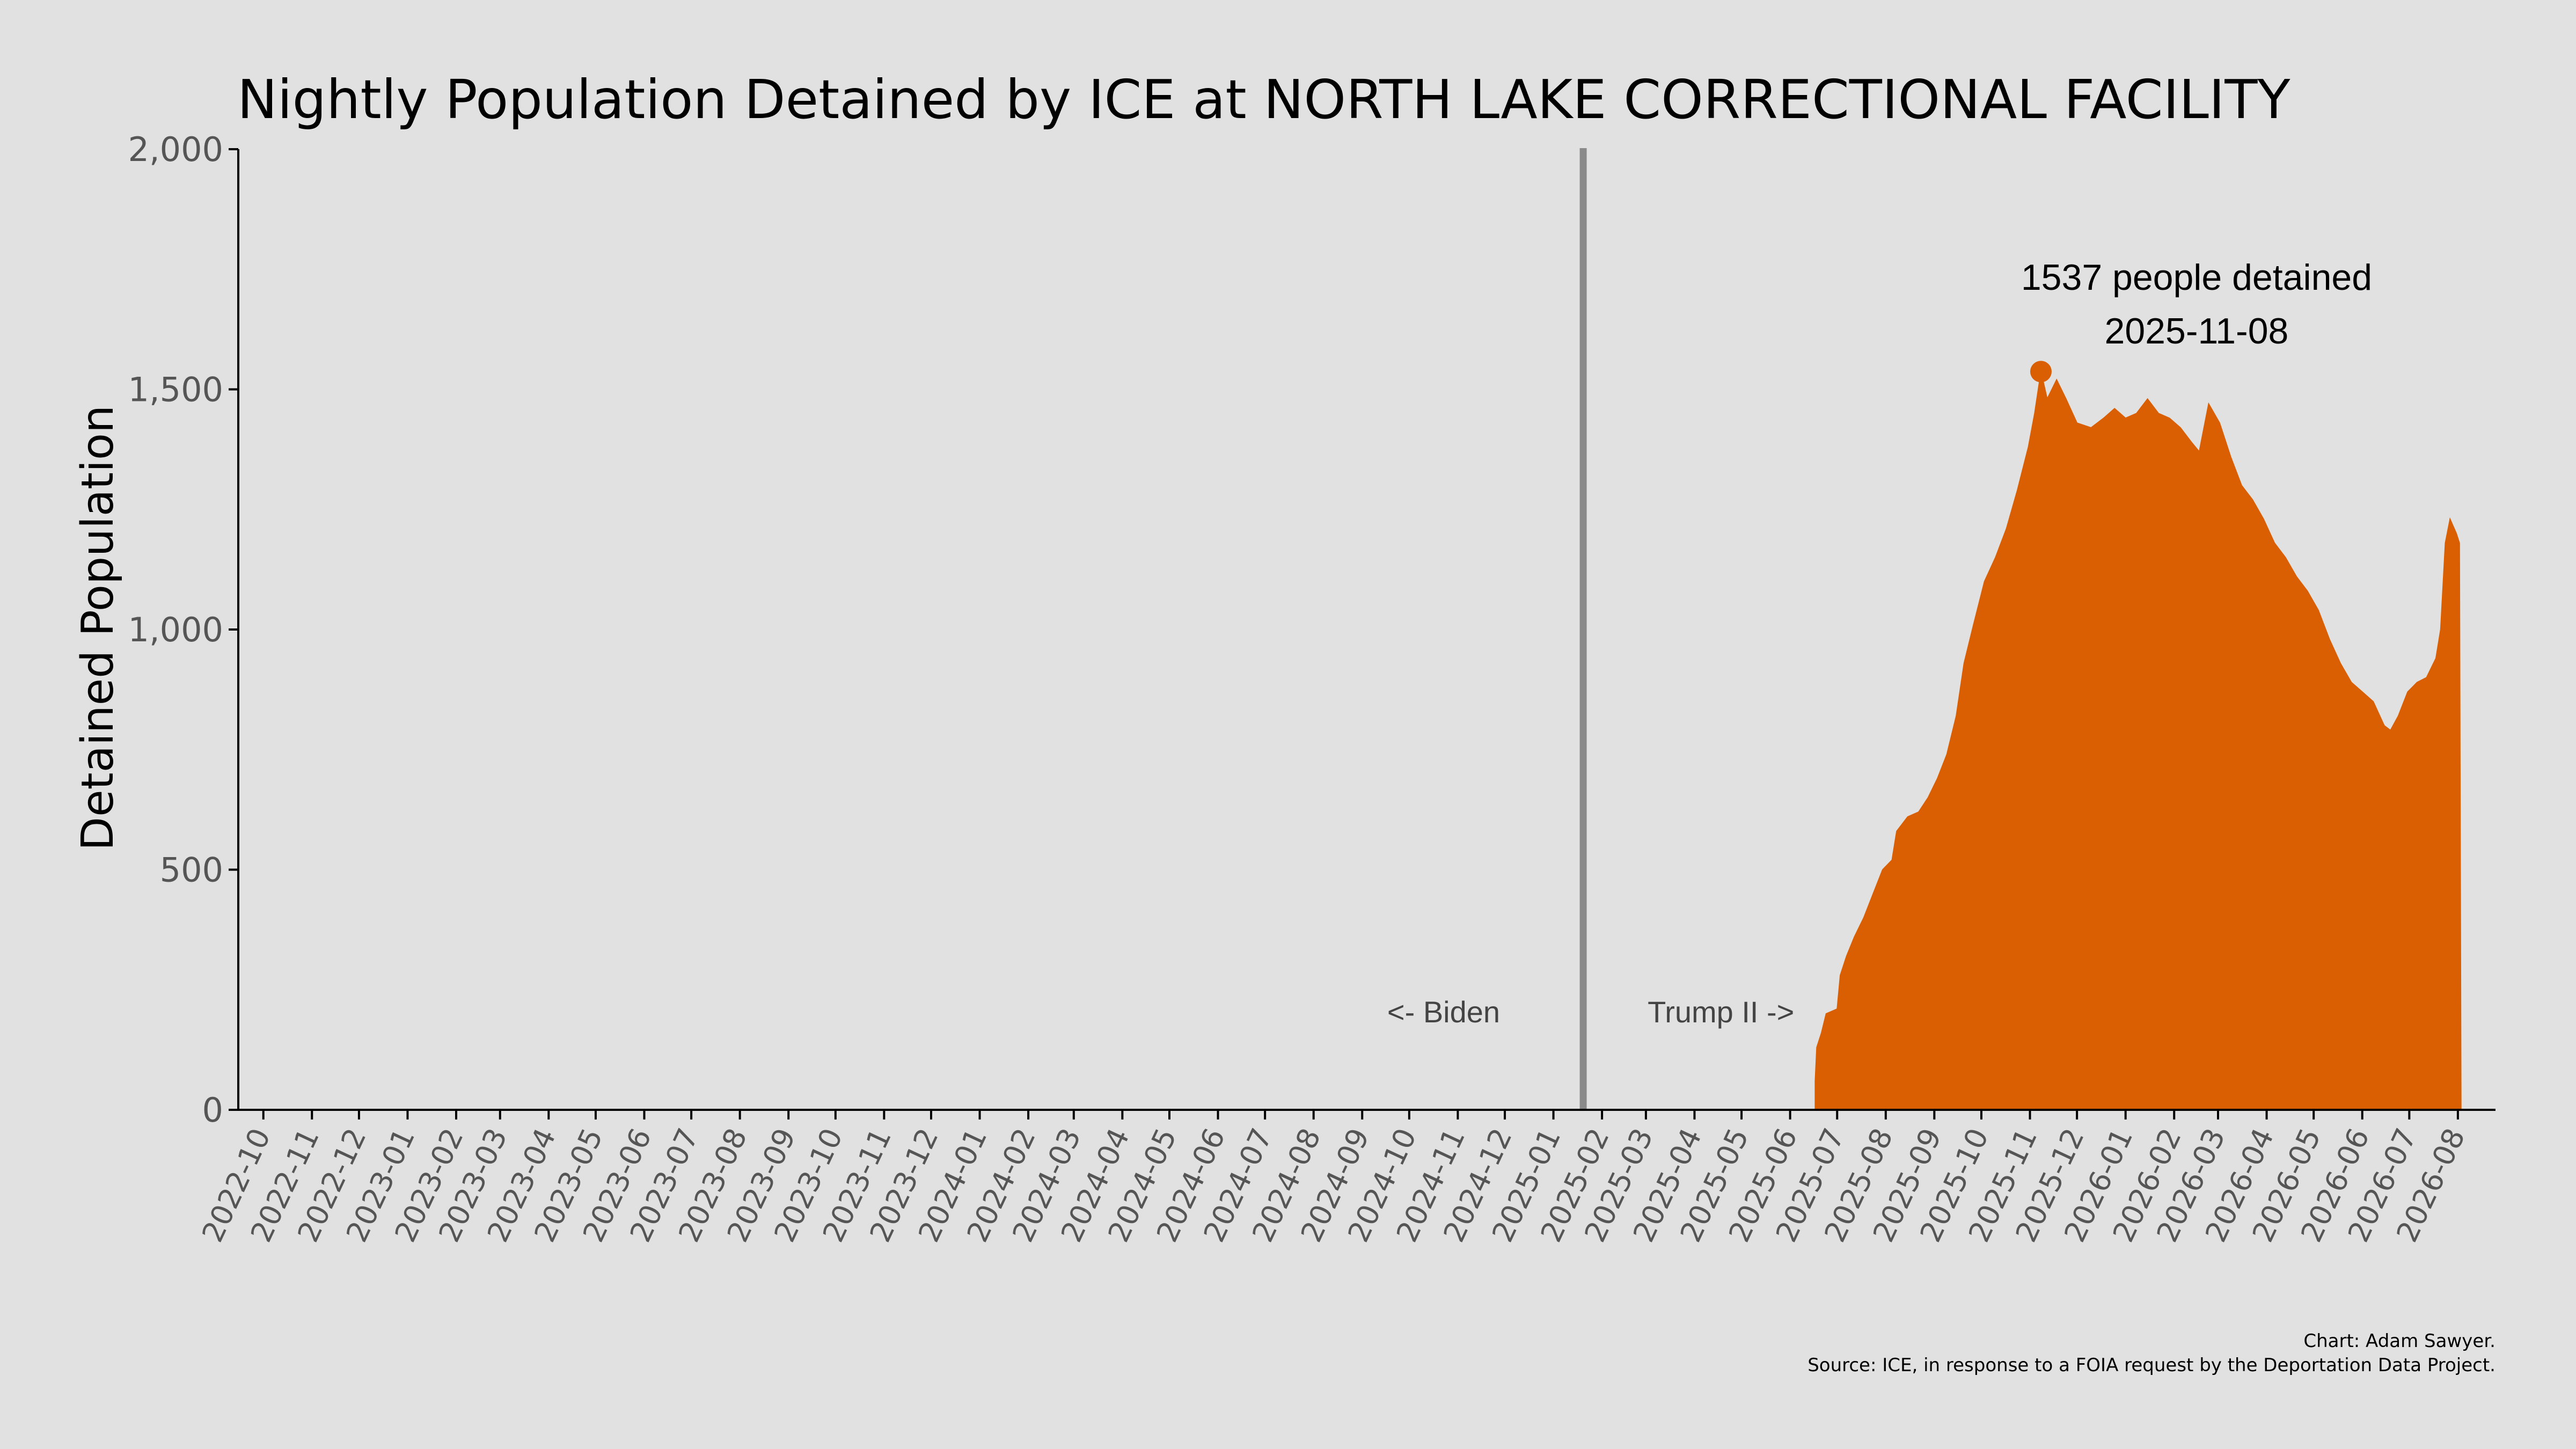  Describe the element at coordinates (2041, 372) in the screenshot. I see `peak-marker` at that location.